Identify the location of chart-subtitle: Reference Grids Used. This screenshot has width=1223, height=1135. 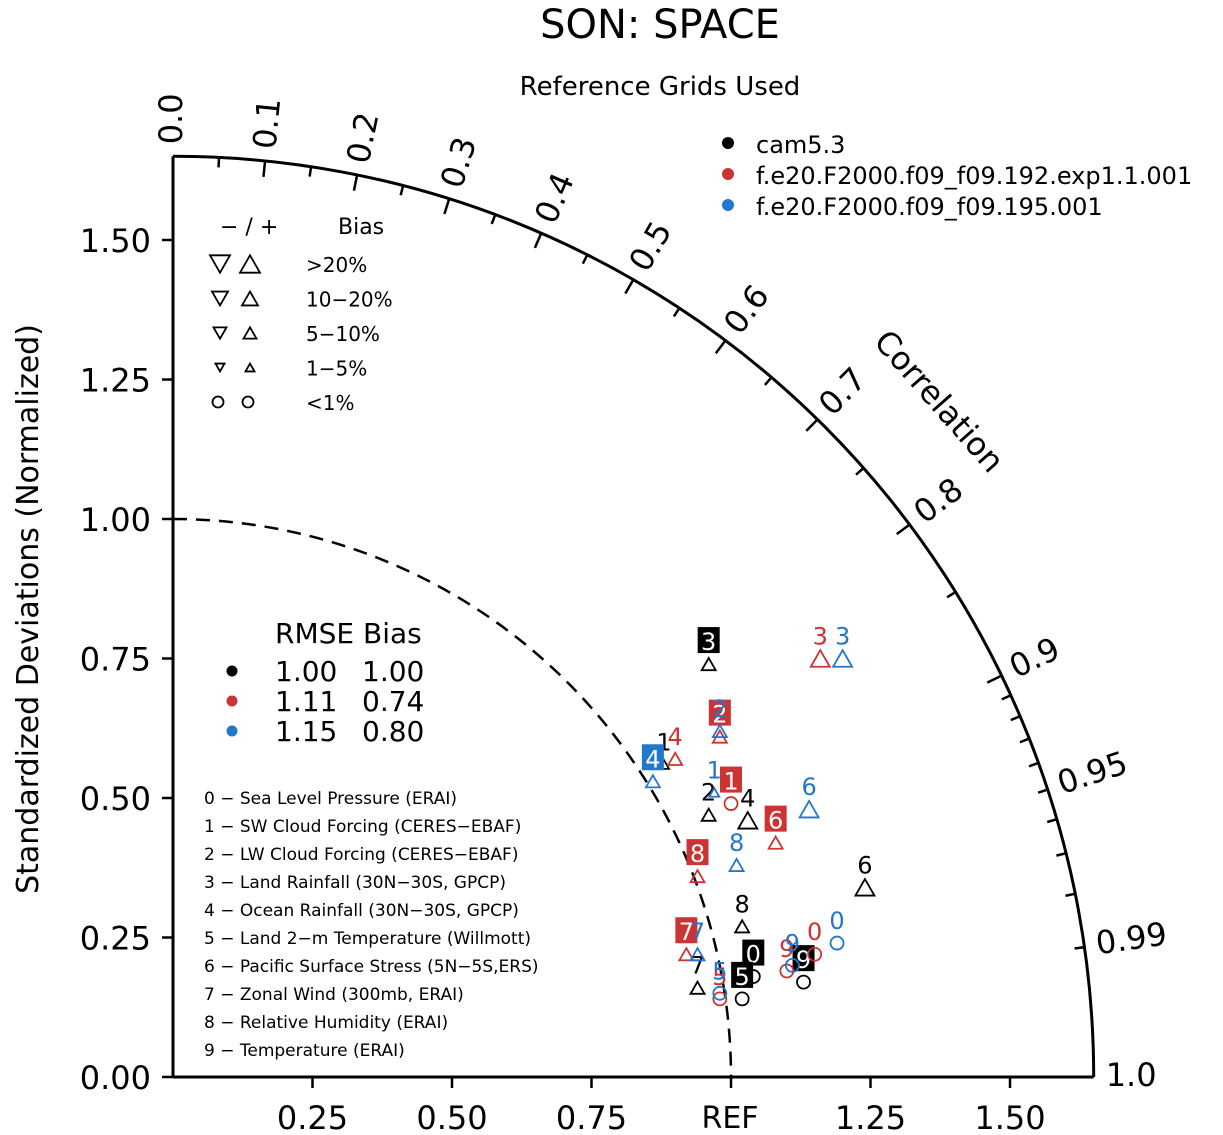
(660, 87).